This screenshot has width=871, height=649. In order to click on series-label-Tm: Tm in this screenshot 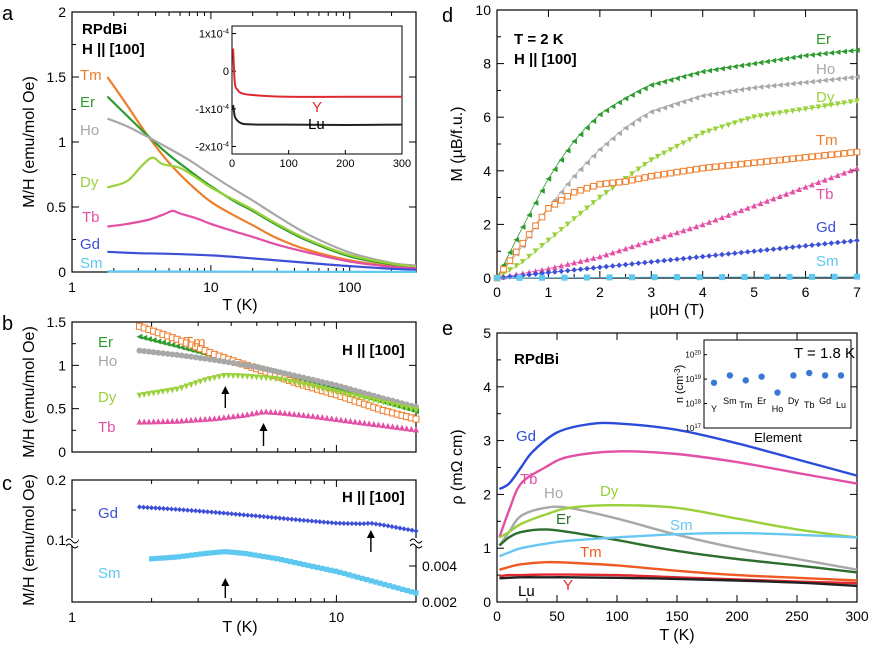, I will do `click(591, 552)`.